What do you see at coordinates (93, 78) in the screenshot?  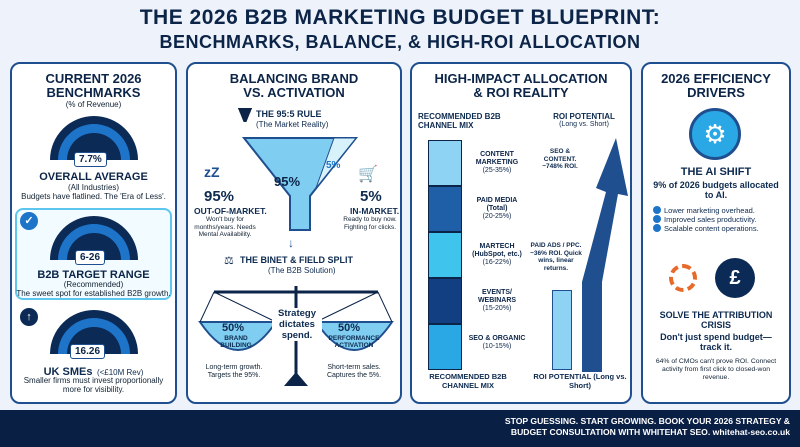 I see `benchmarks-title-line1: CURRENT 2026` at bounding box center [93, 78].